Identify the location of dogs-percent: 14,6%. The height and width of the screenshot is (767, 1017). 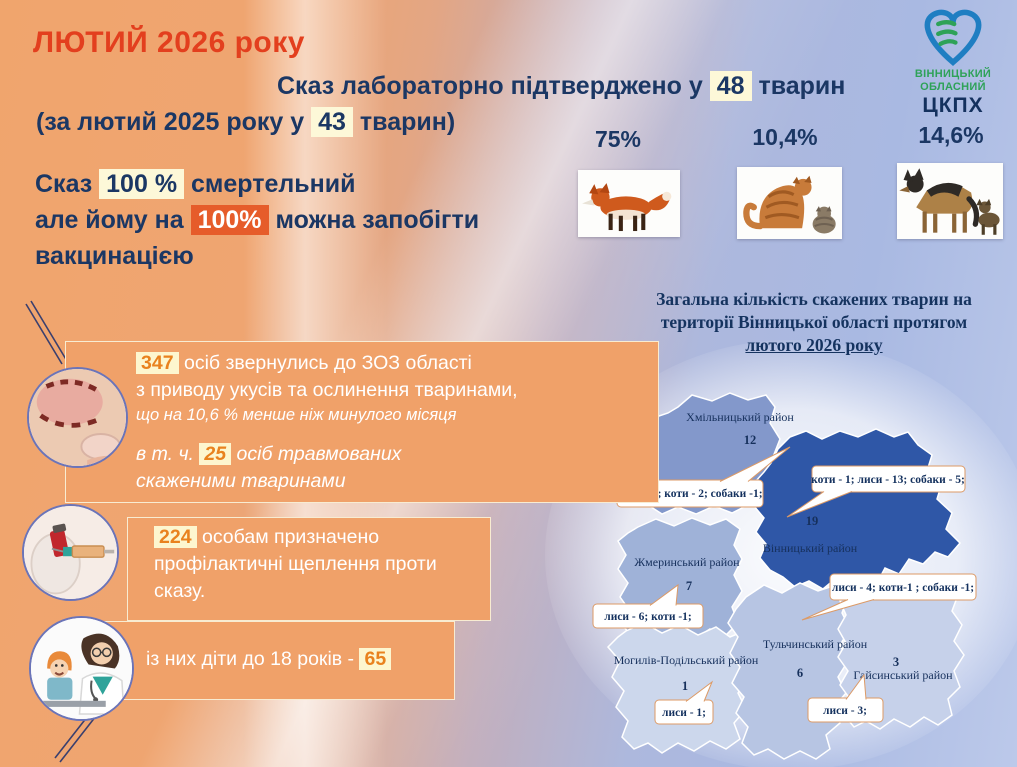
(951, 135).